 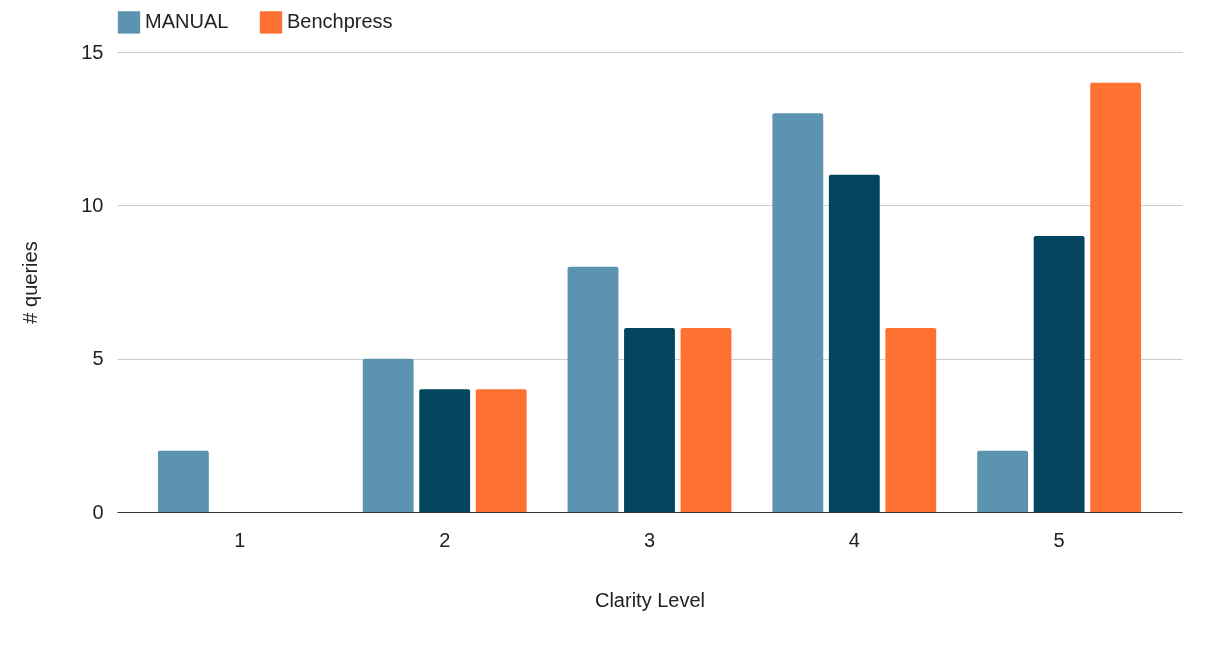 What do you see at coordinates (92, 204) in the screenshot?
I see `y-tick-label: 10` at bounding box center [92, 204].